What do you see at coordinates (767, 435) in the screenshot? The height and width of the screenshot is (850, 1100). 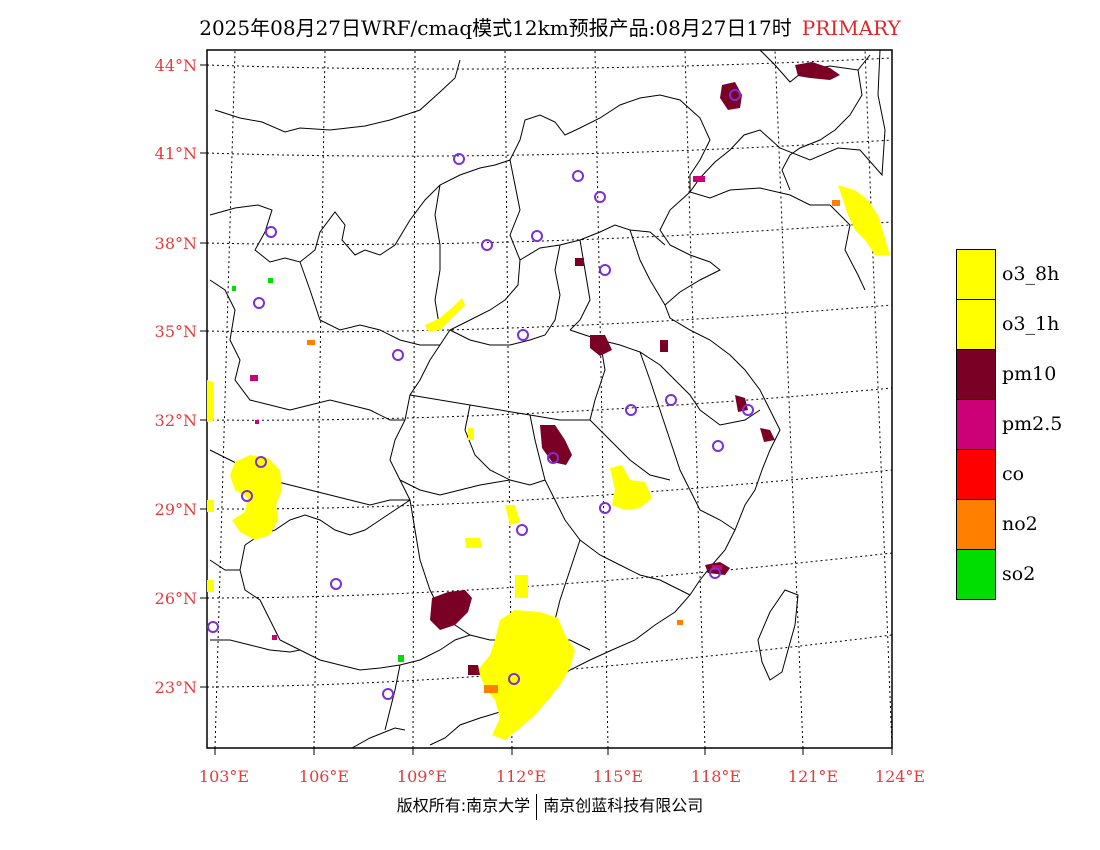 I see `pm10-patch-zhejiang` at bounding box center [767, 435].